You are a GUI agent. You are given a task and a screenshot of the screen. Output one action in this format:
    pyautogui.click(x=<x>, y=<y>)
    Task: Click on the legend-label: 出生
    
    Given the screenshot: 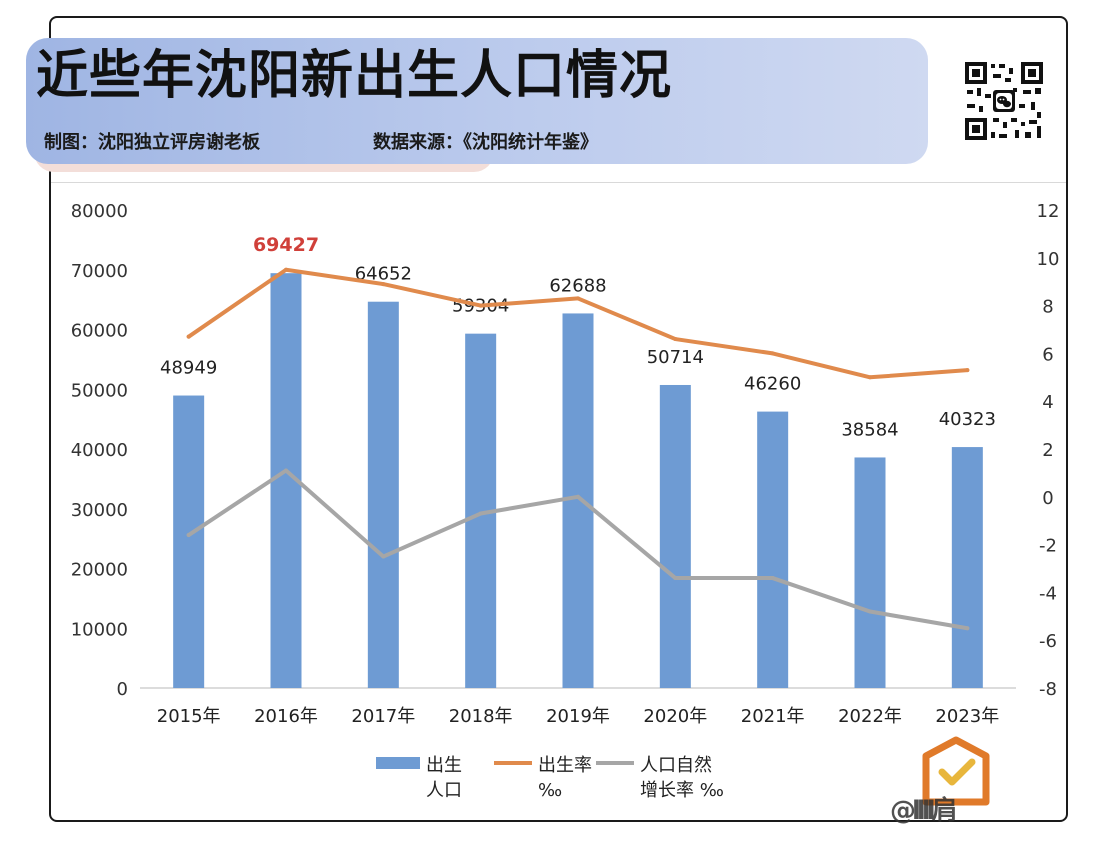 What is the action you would take?
    pyautogui.click(x=444, y=765)
    